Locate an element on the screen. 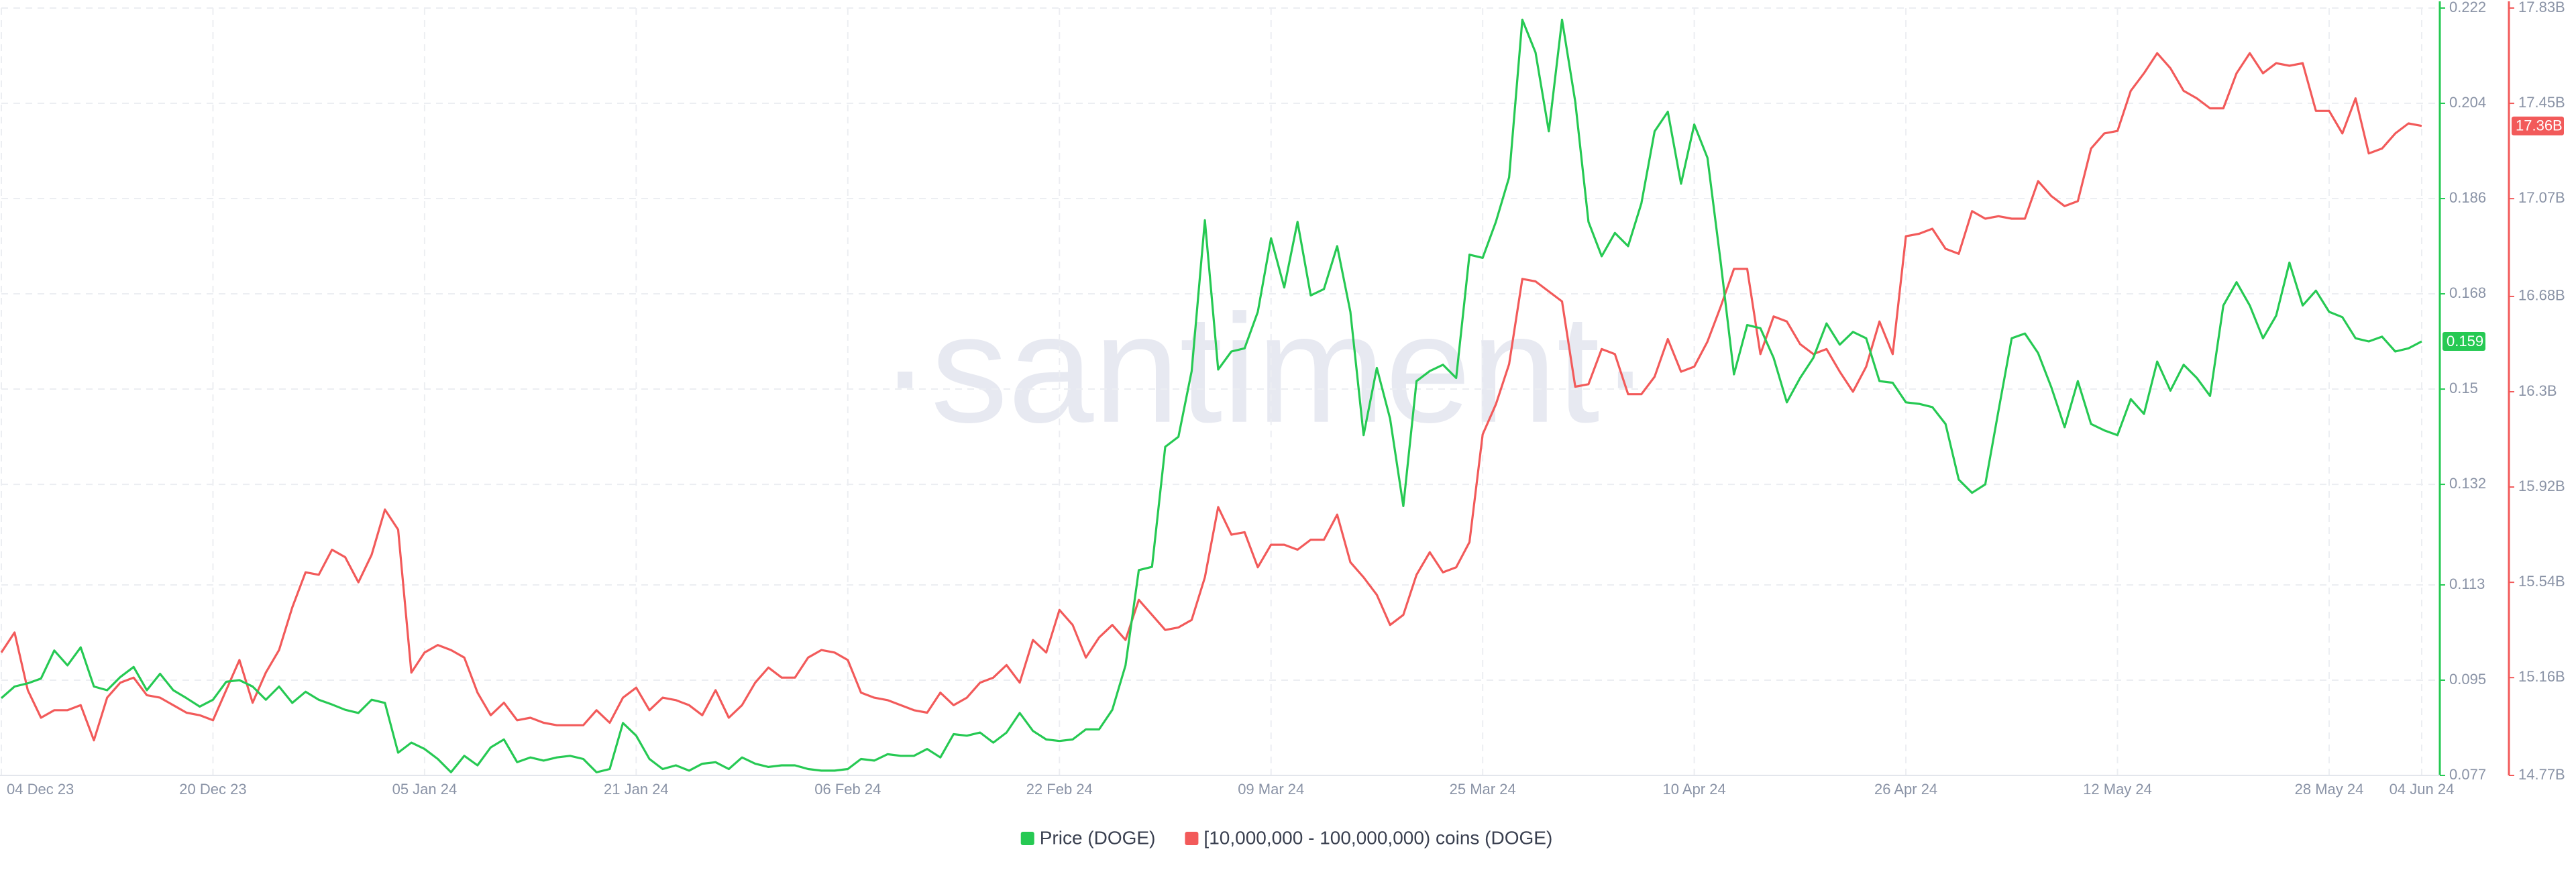 The image size is (2576, 872). x-tick-label: 05 Jan 24 is located at coordinates (425, 790).